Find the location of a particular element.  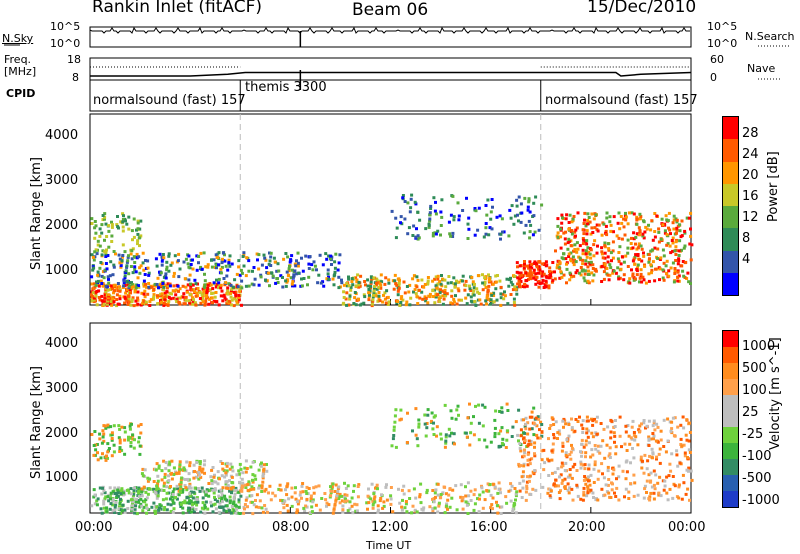

power-cbtick-20: 20 is located at coordinates (750, 175).